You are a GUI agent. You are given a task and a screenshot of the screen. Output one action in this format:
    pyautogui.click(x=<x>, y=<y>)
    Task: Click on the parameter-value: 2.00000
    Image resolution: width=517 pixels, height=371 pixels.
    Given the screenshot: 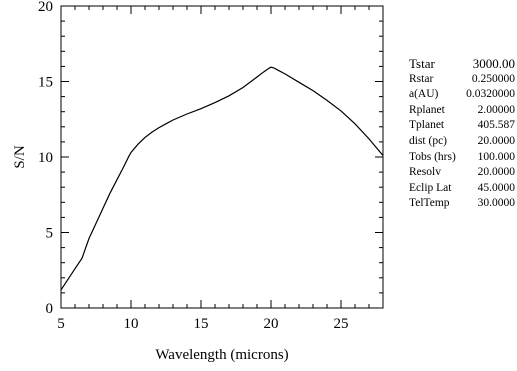 What is the action you would take?
    pyautogui.click(x=496, y=109)
    